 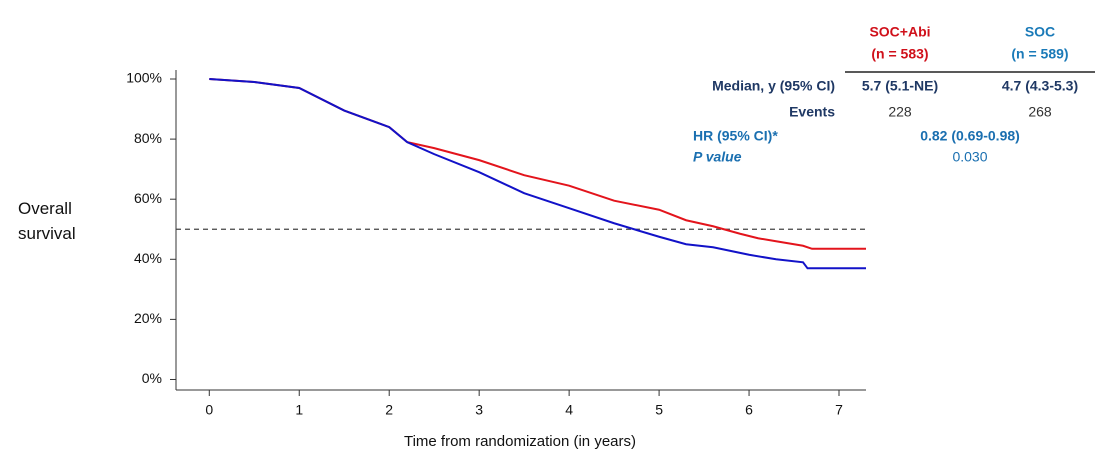 What do you see at coordinates (209, 410) in the screenshot?
I see `x-tick-label: 0` at bounding box center [209, 410].